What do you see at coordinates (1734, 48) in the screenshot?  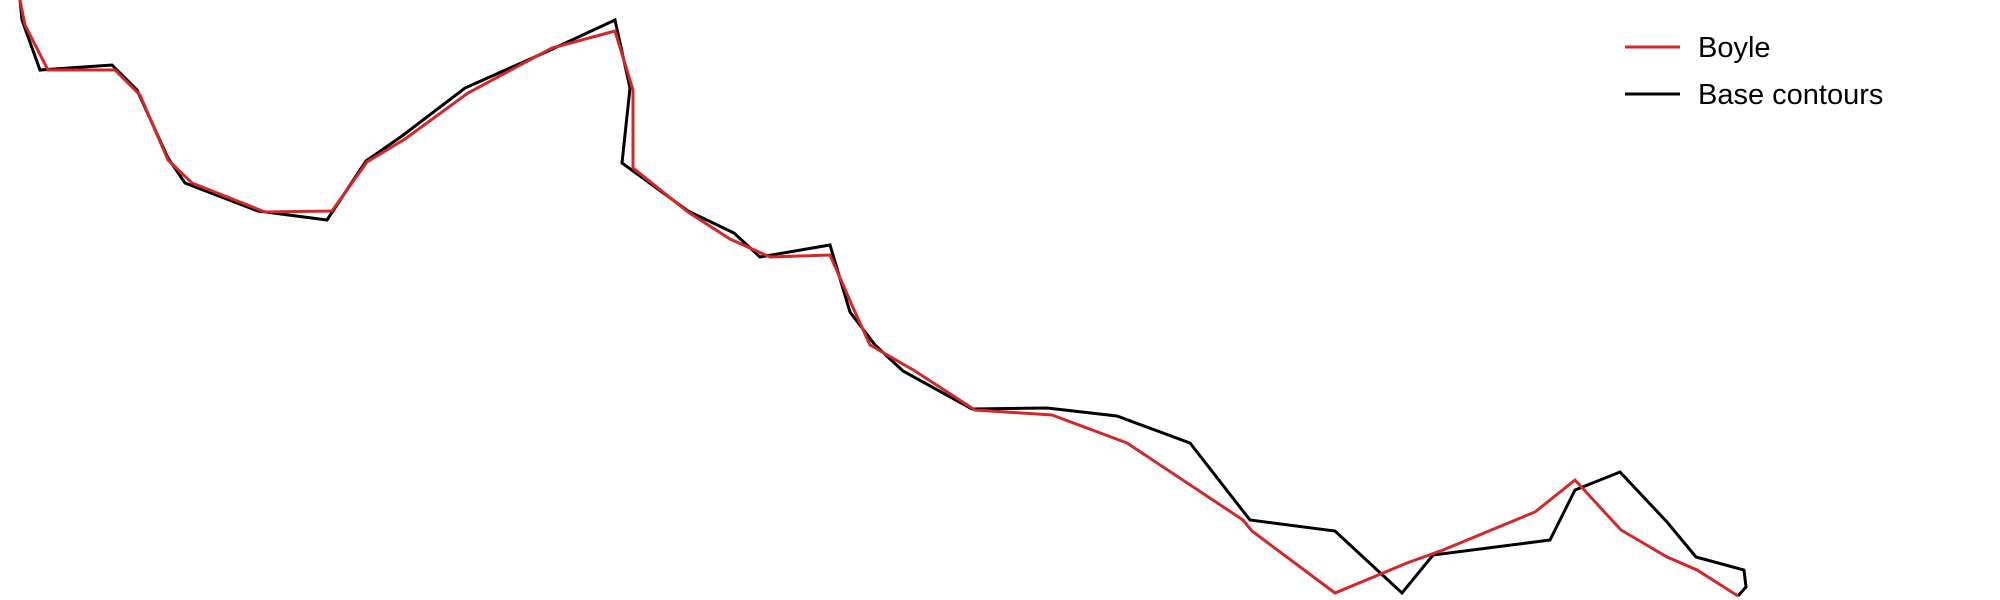 I see `legend-label-boyle: Boyle` at bounding box center [1734, 48].